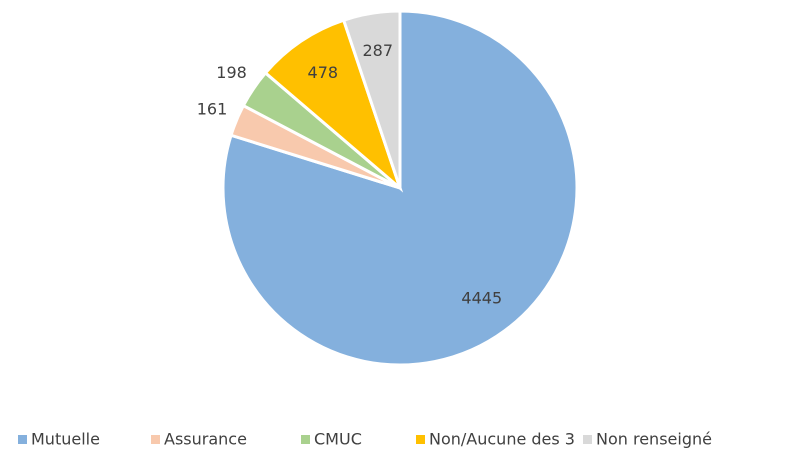 The height and width of the screenshot is (459, 804). Describe the element at coordinates (65, 439) in the screenshot. I see `legend-label: Mutuelle` at that location.